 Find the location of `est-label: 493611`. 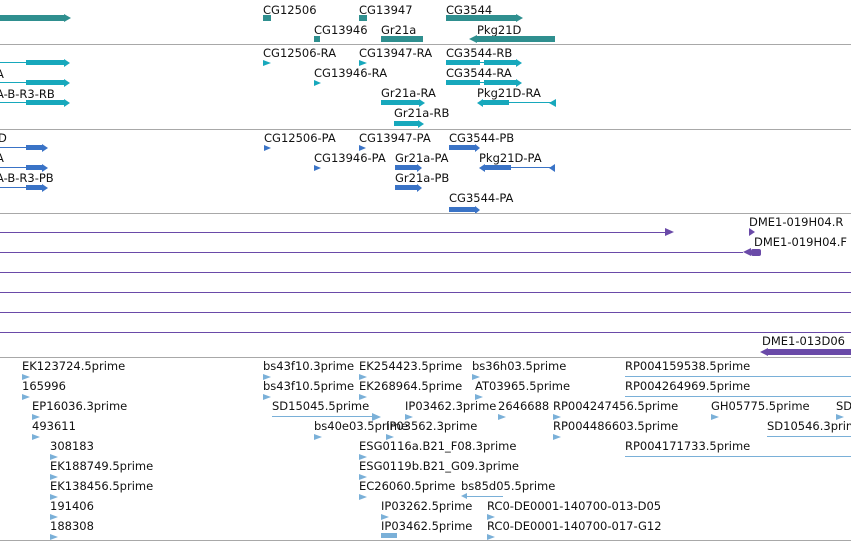

est-label: 493611 is located at coordinates (54, 426).